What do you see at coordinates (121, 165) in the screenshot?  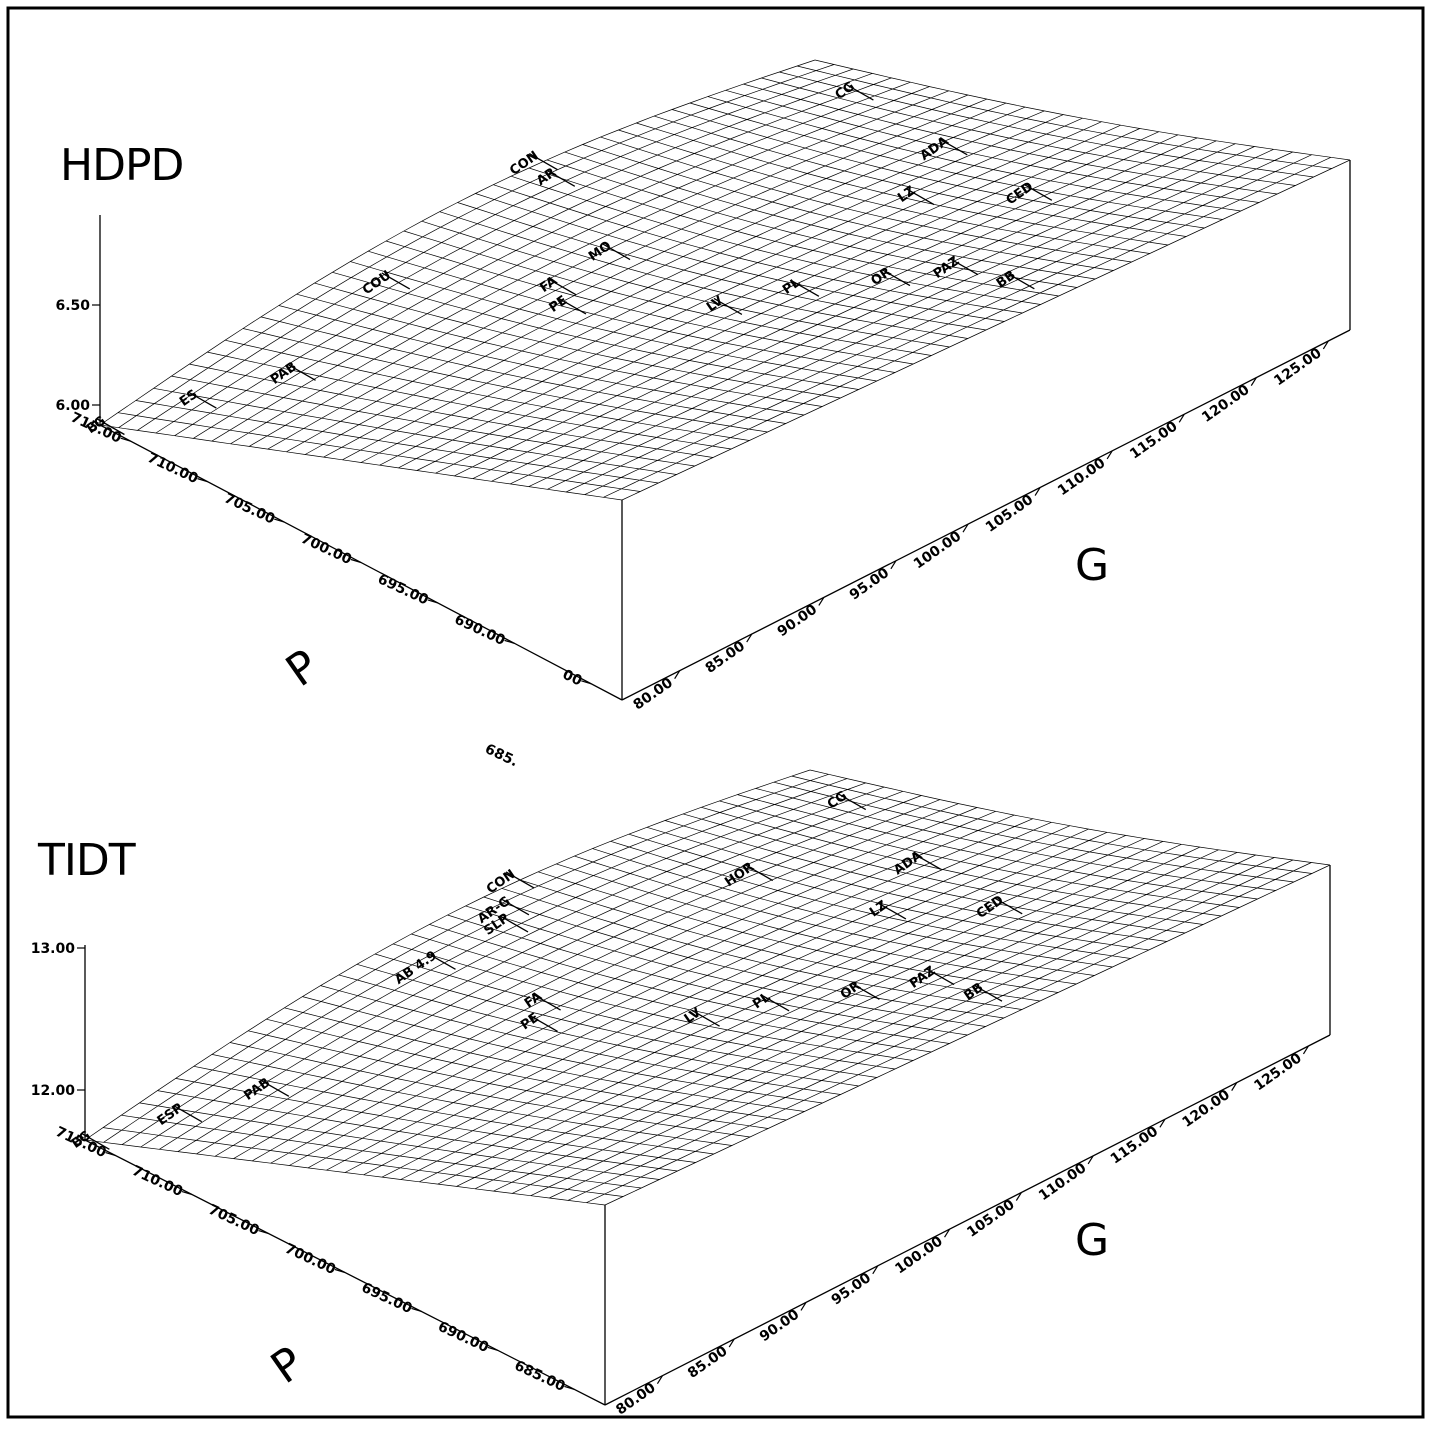 I see `panel-title: HDPD` at bounding box center [121, 165].